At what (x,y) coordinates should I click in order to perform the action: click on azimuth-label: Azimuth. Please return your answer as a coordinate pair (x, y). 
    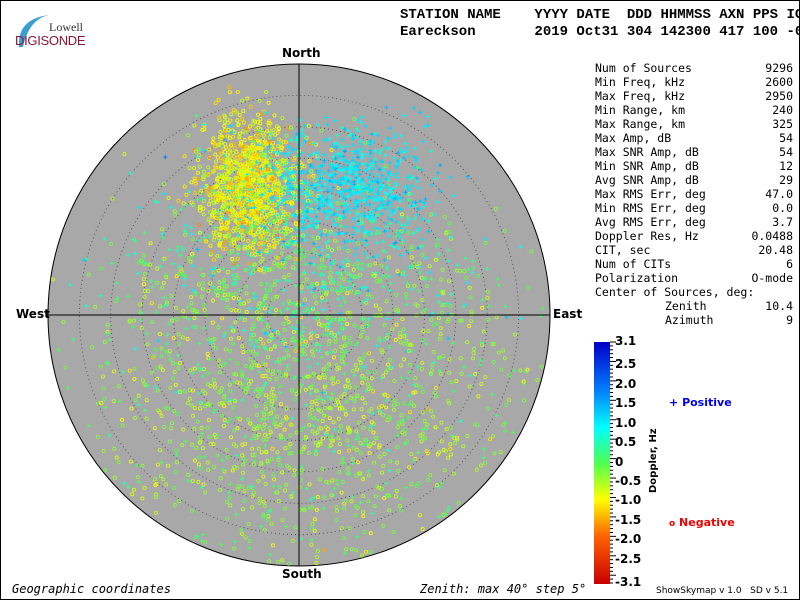
    Looking at the image, I should click on (689, 320).